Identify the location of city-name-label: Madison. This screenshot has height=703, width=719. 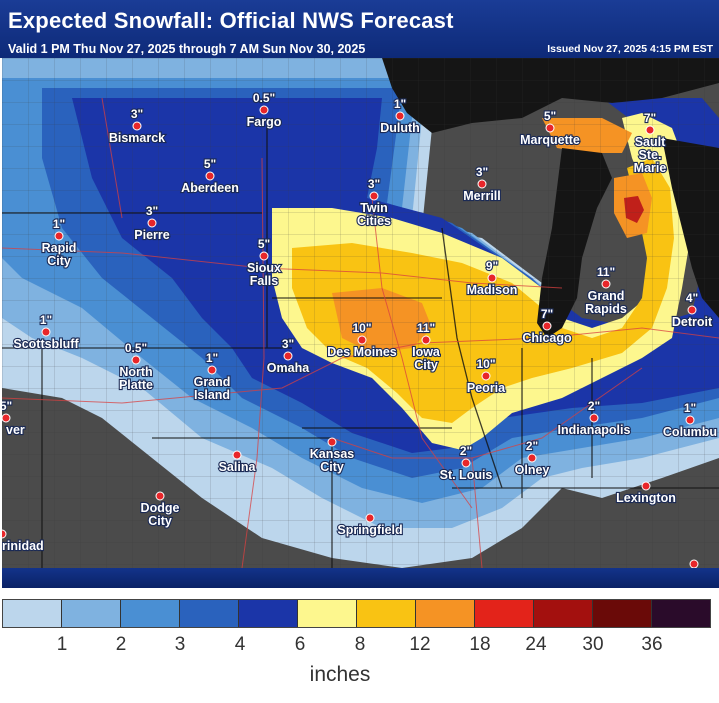
(492, 290).